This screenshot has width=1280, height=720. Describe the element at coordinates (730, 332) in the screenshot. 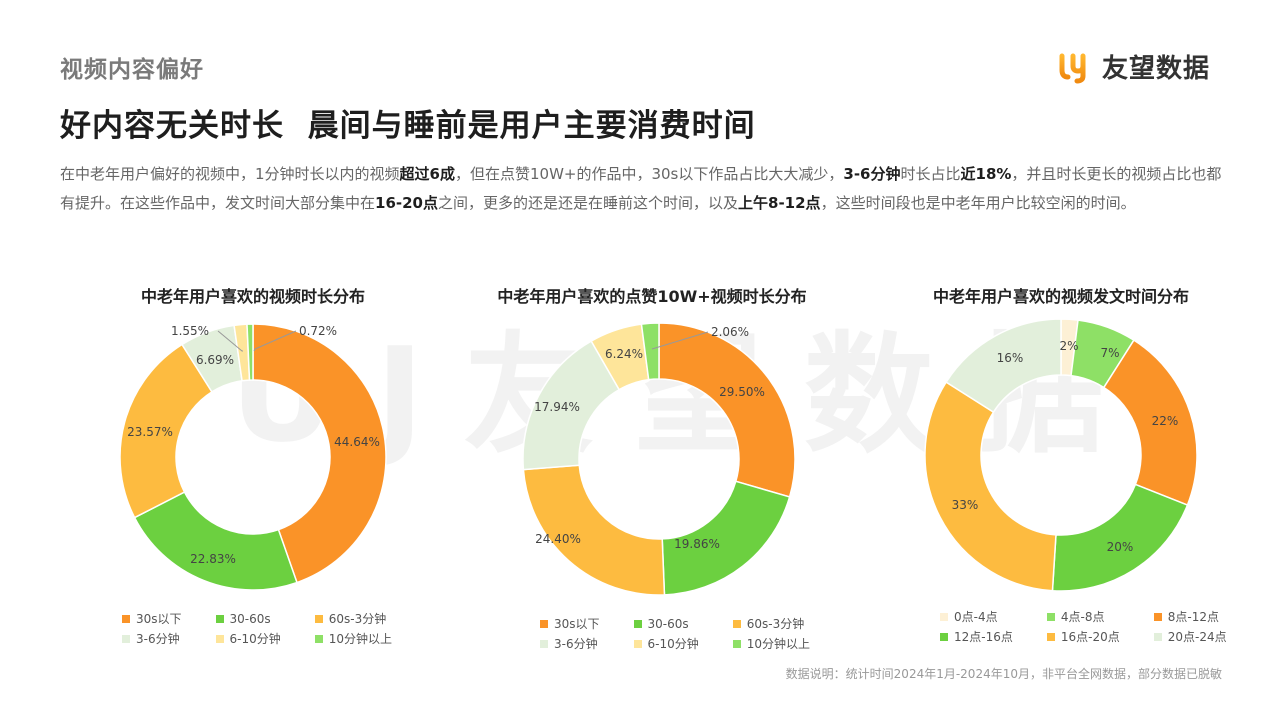

I see `slice-label: 2.06%` at that location.